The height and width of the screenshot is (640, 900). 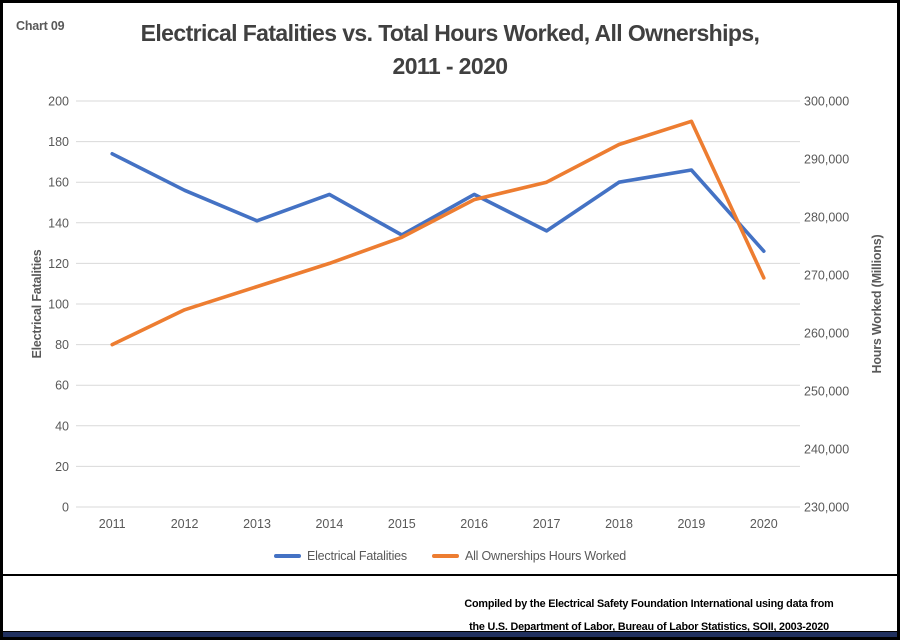 I want to click on left-axis-tick-label: 0, so click(x=65, y=508).